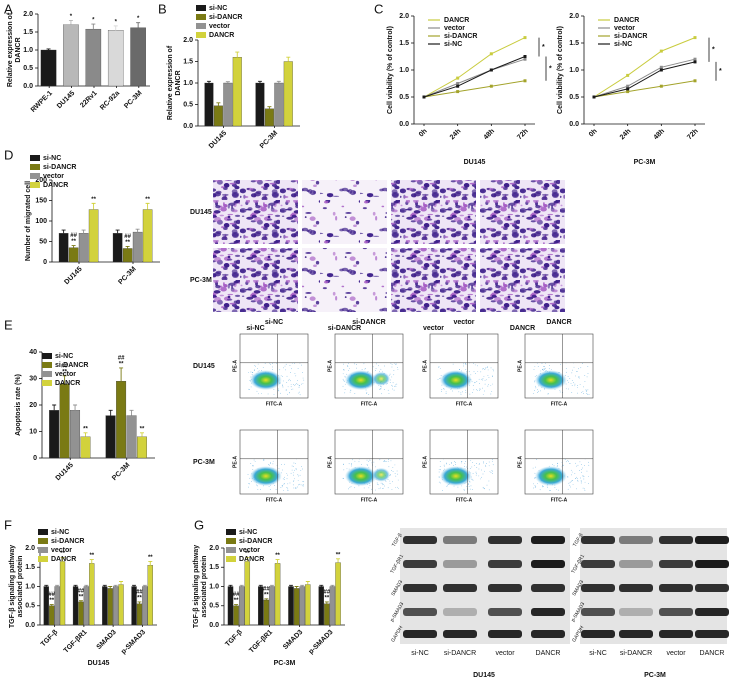 Image resolution: width=729 pixels, height=682 pixels. I want to click on flow-x-label: FITC-A, so click(559, 500).